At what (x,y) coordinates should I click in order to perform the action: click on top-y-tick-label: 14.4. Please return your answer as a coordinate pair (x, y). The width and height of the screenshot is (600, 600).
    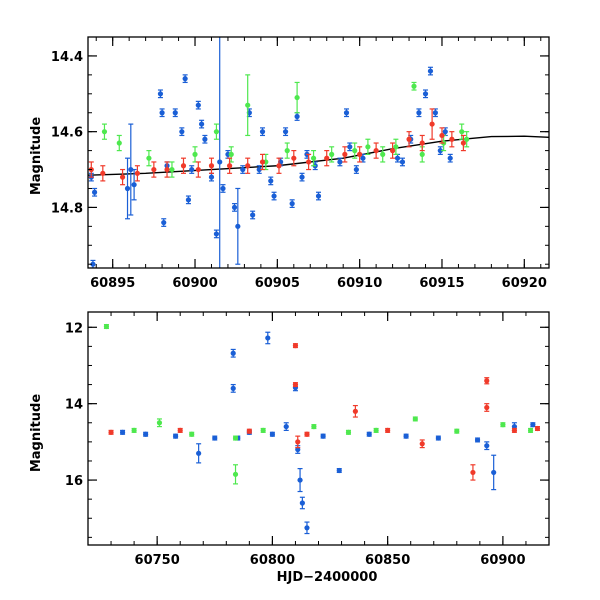
    Looking at the image, I should click on (67, 57).